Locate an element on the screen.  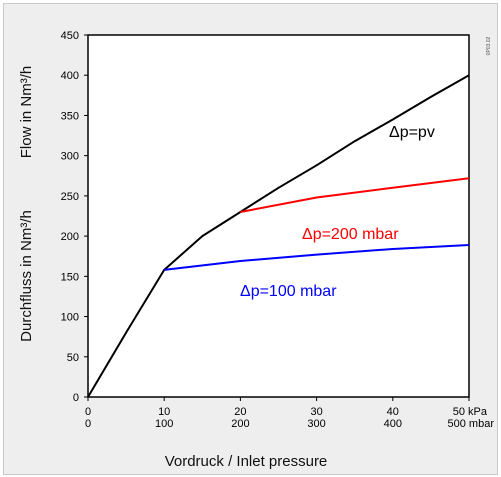
y-axis-title-de: Durchfluss in Nm³/h is located at coordinates (26, 276).